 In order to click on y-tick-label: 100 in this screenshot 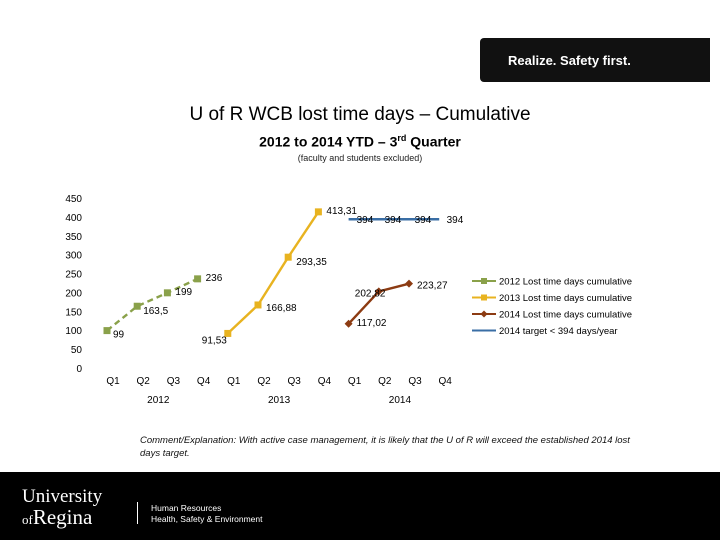, I will do `click(73, 331)`.